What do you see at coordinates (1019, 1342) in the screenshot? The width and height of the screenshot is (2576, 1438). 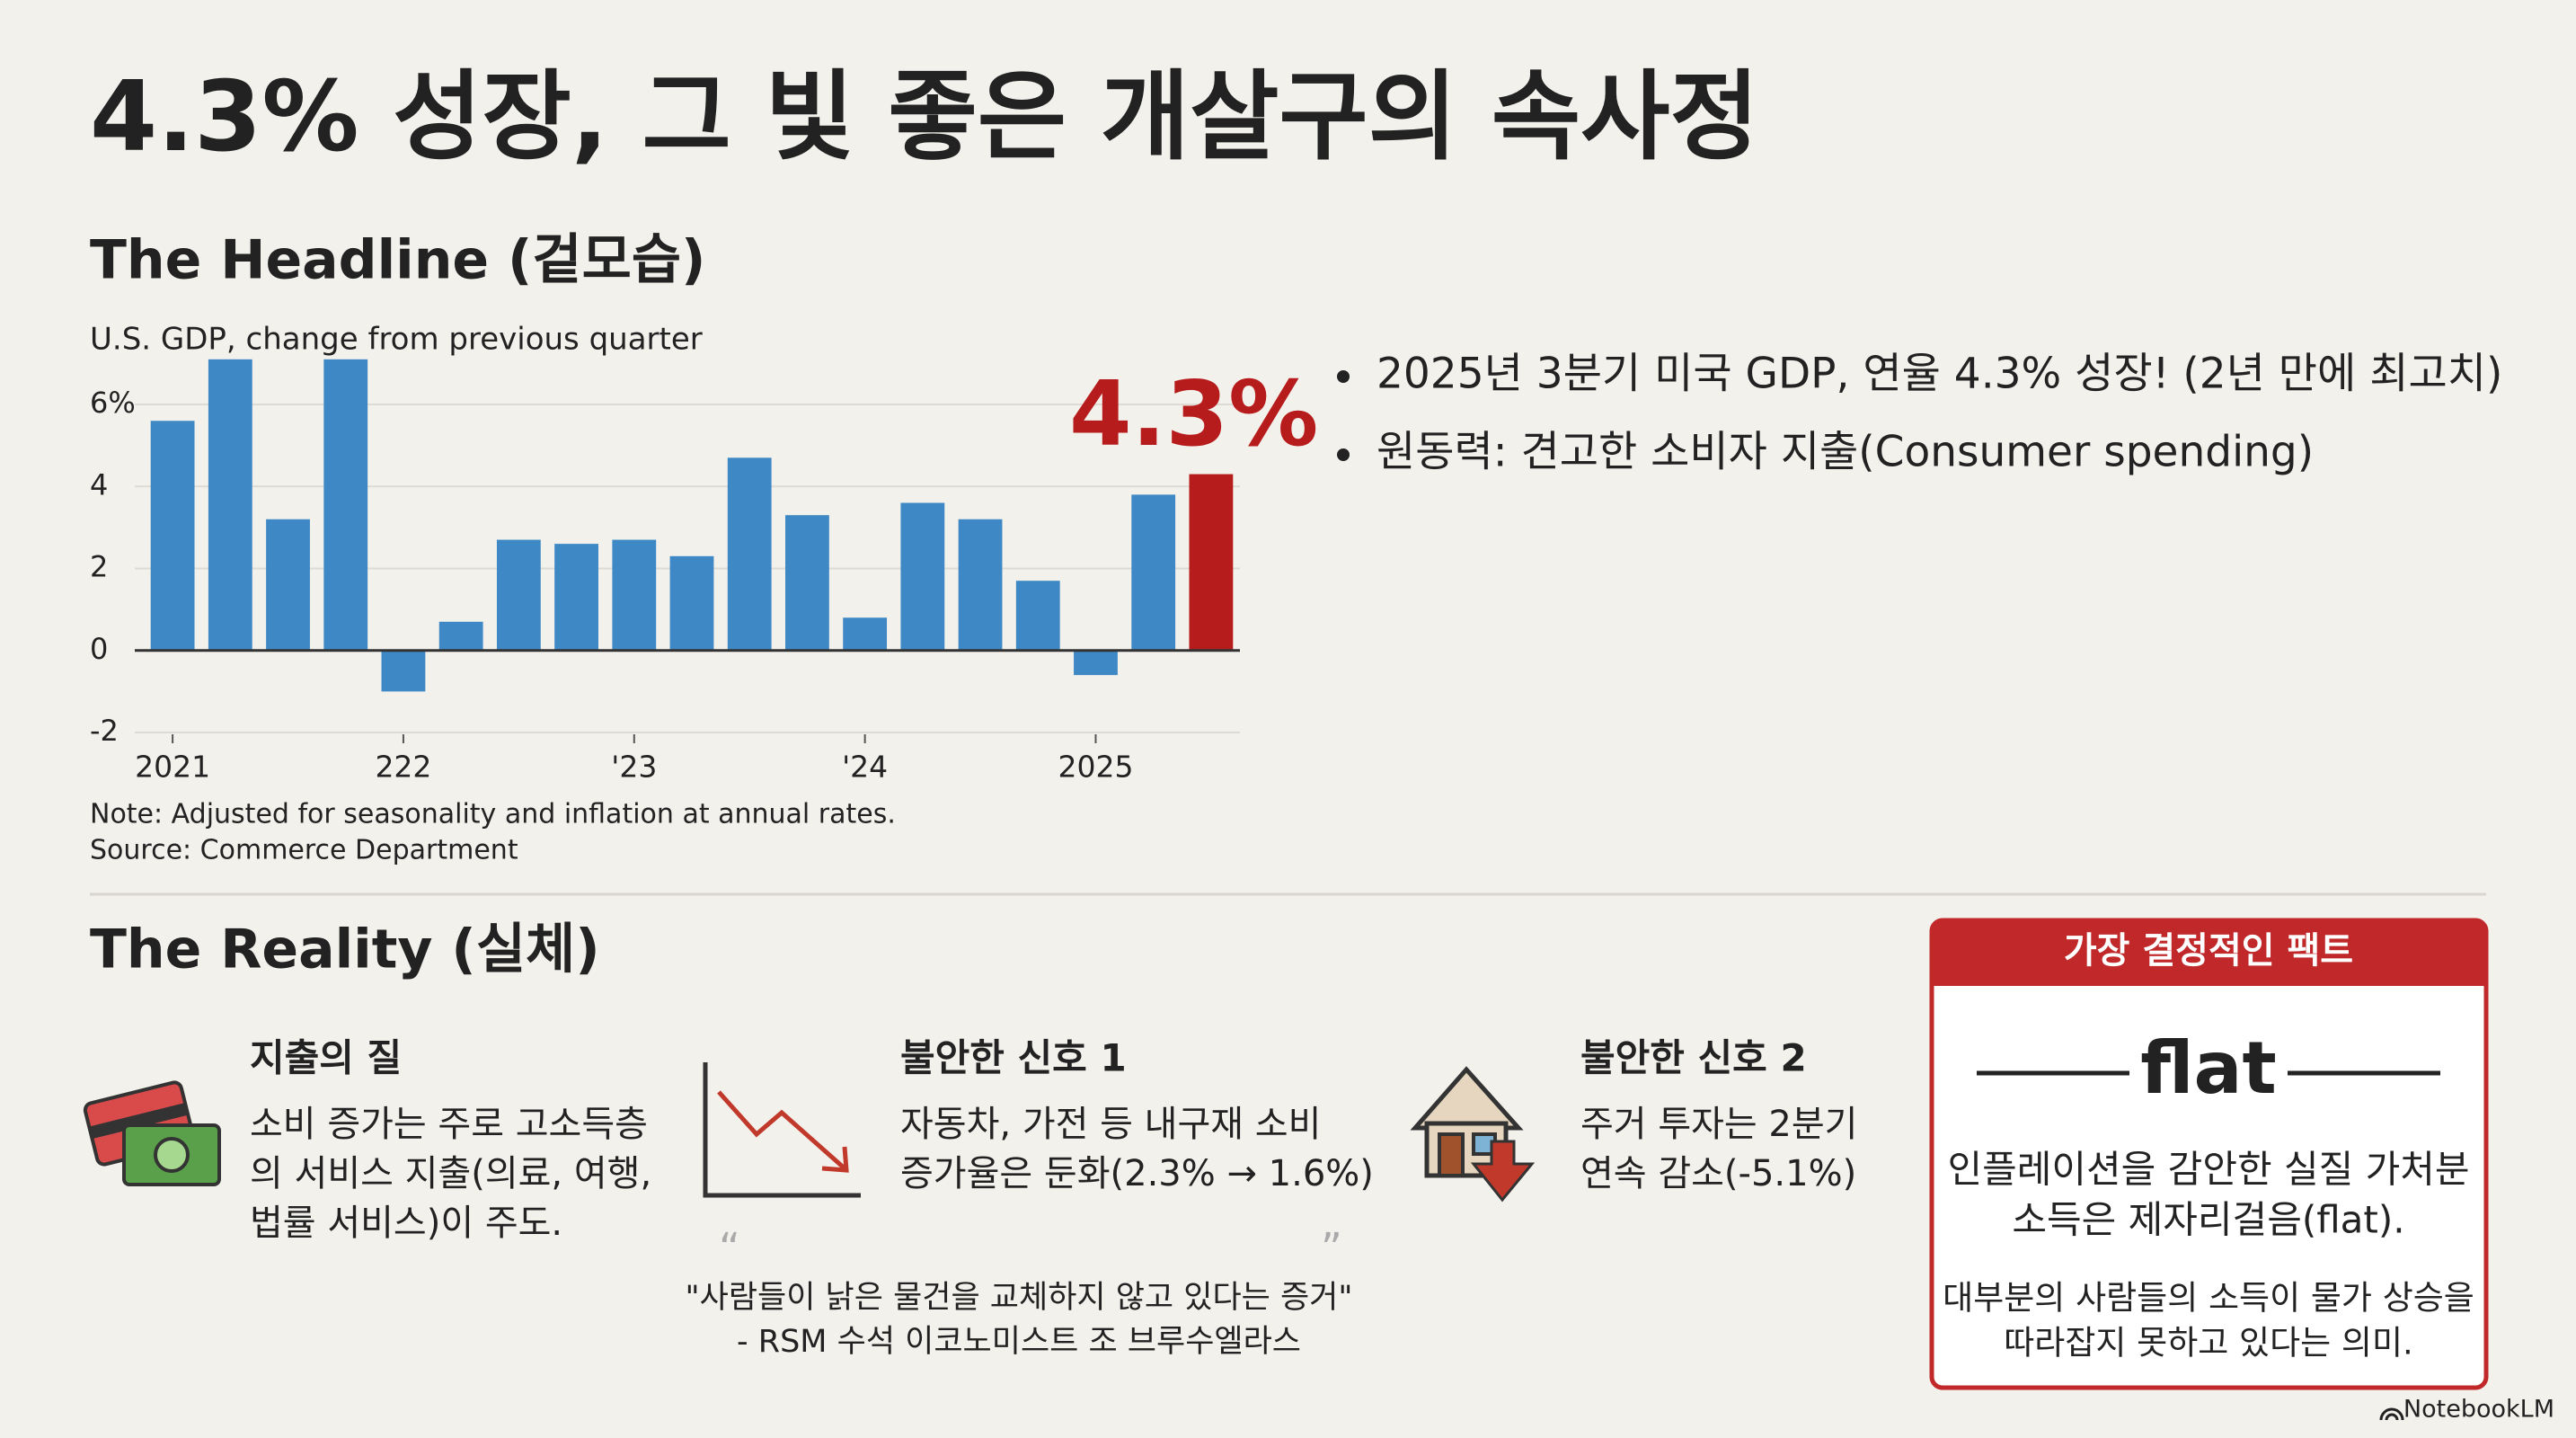 I see `quote-source: - RSM 수석 이코노미스트 조 브루수엘라스` at bounding box center [1019, 1342].